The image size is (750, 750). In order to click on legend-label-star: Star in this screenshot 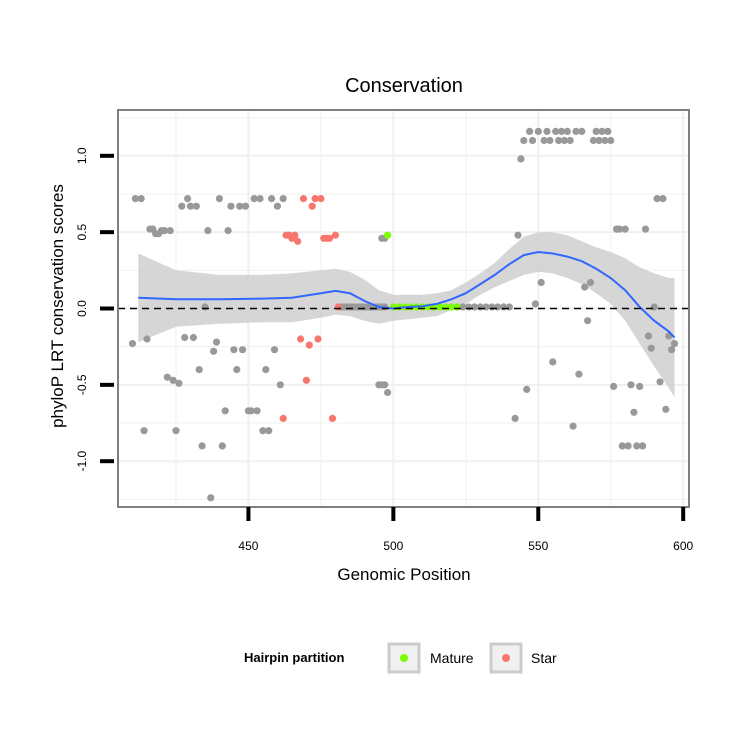, I will do `click(544, 658)`.